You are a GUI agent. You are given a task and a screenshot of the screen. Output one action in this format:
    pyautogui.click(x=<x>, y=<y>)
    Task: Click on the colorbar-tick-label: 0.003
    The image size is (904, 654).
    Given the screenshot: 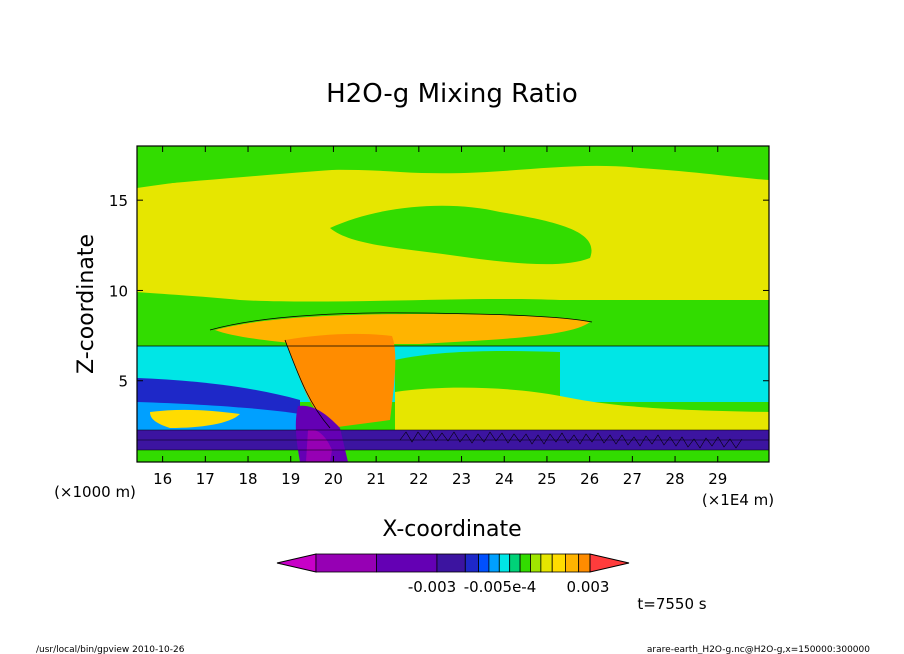 What is the action you would take?
    pyautogui.click(x=588, y=587)
    